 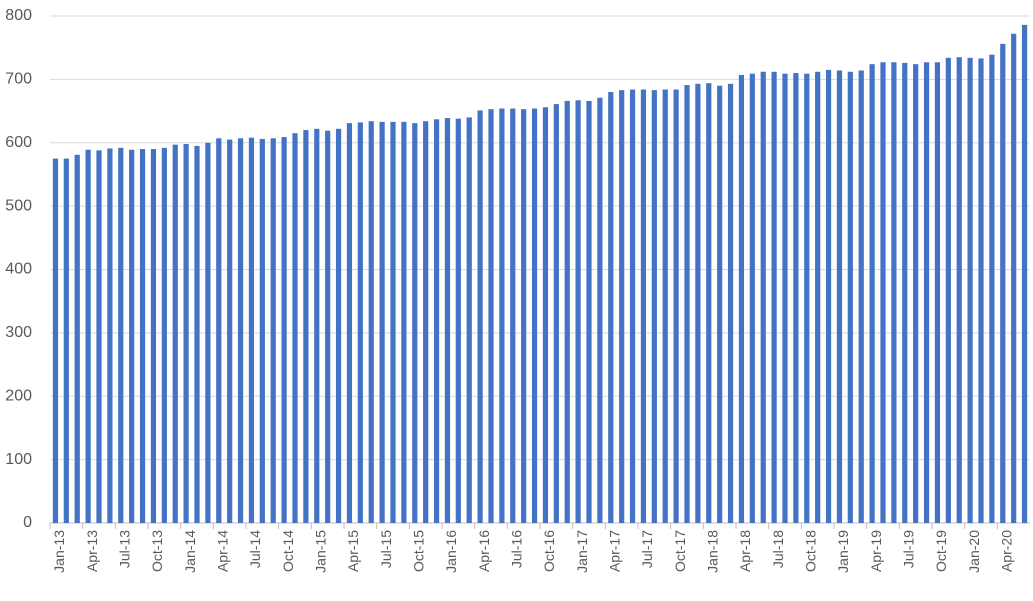 I want to click on y-tick-label: 200, so click(x=18, y=395).